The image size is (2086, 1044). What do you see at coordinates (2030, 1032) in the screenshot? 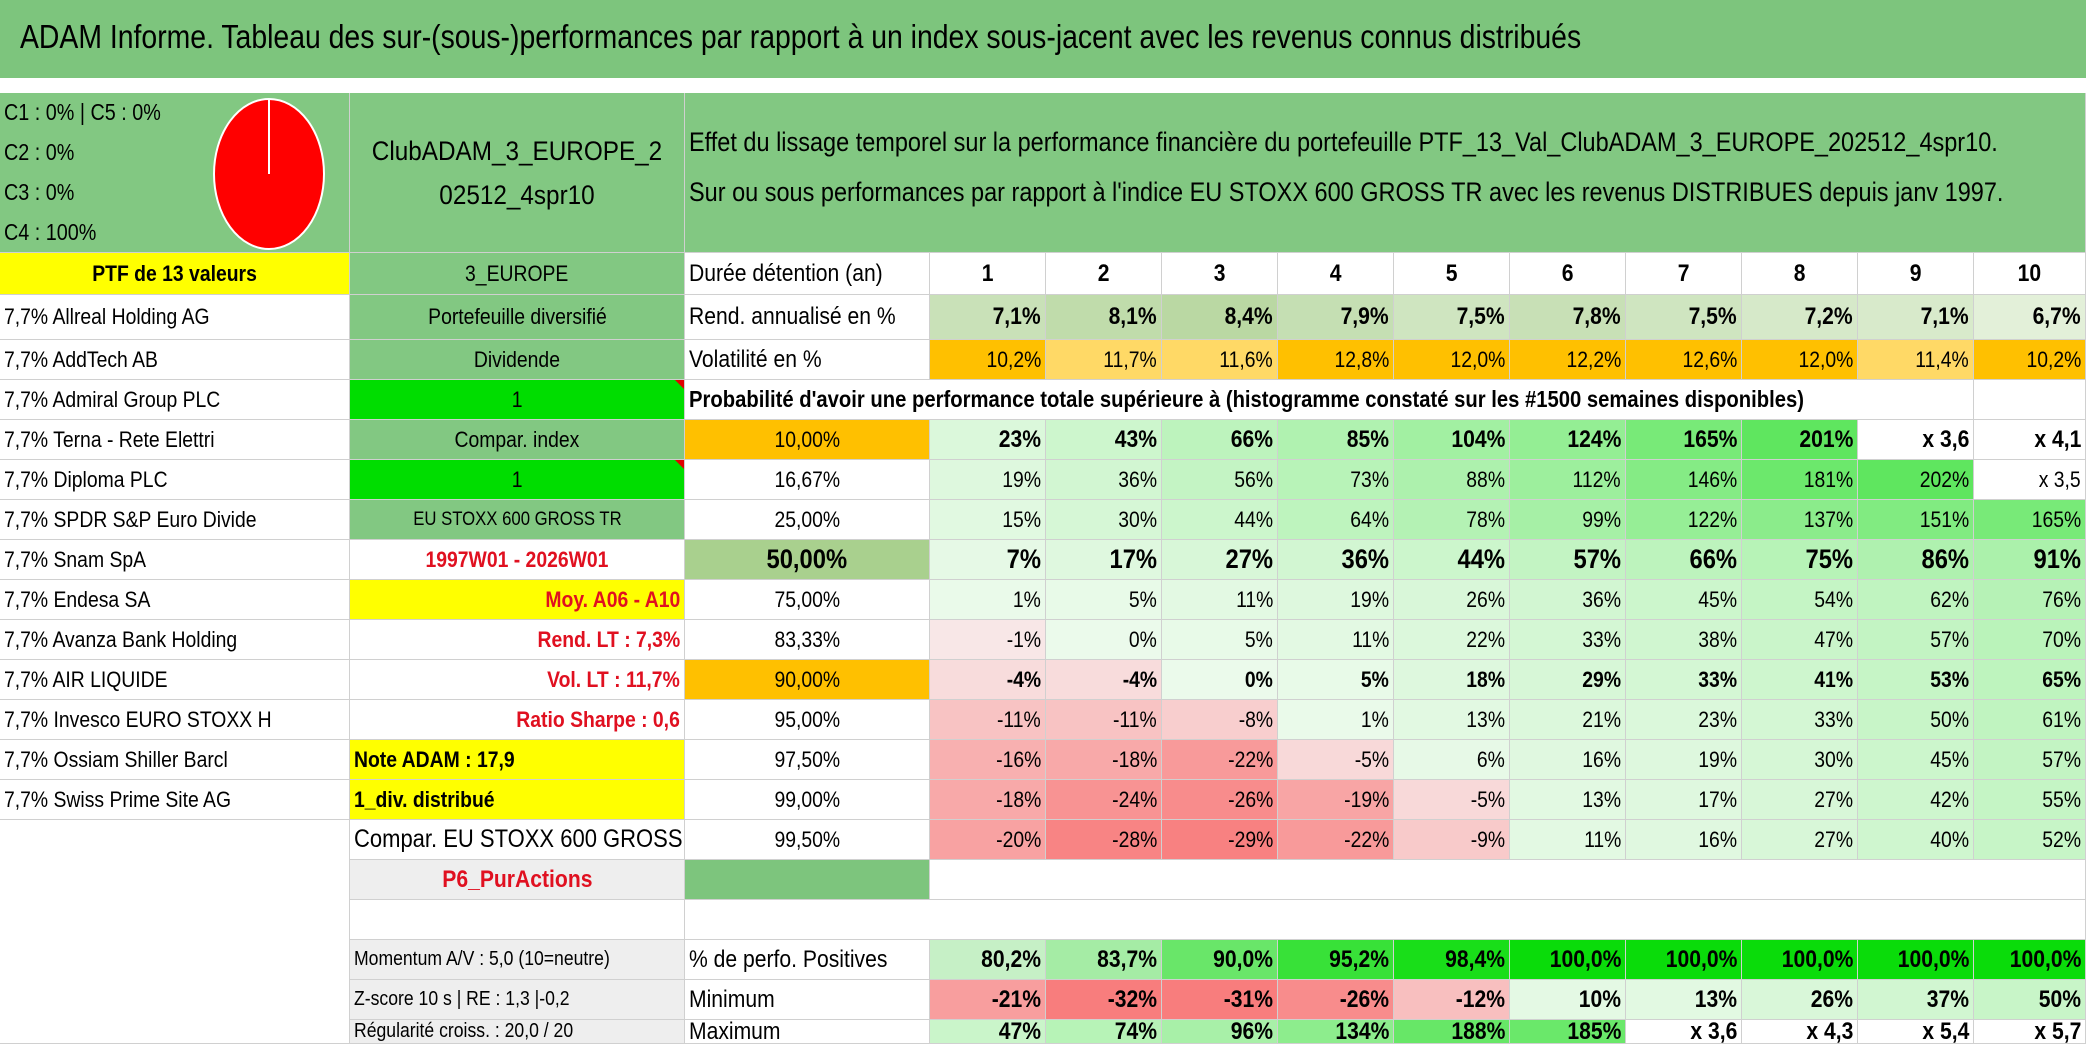
I see `stat-value: x 5,7` at bounding box center [2030, 1032].